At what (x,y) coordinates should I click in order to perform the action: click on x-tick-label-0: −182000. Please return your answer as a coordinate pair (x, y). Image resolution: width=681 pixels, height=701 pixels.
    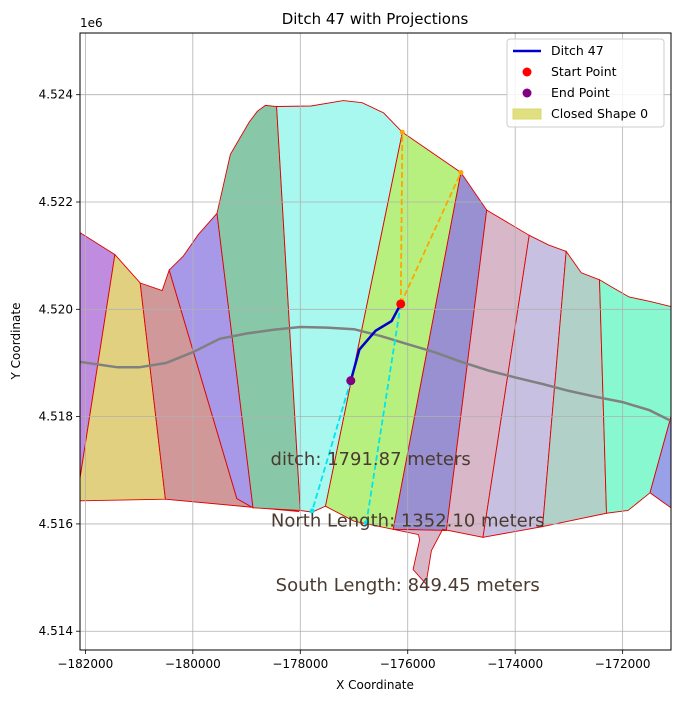
    Looking at the image, I should click on (85, 664).